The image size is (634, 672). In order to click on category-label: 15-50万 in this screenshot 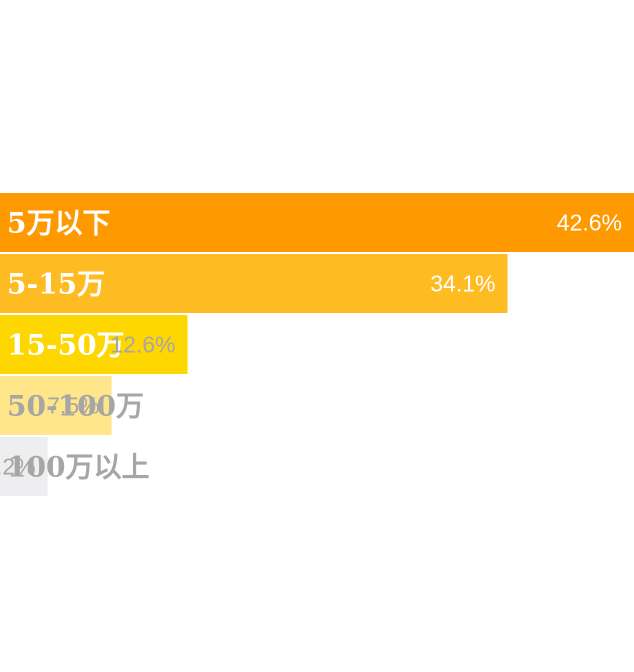, I will do `click(66, 345)`.